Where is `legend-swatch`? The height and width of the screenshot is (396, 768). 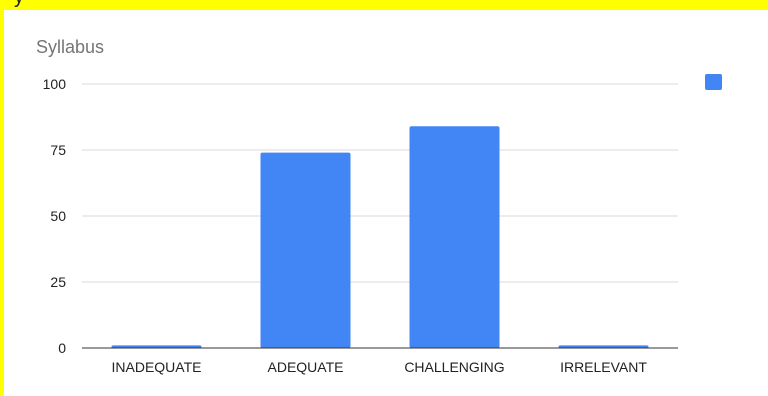
legend-swatch is located at coordinates (713, 82).